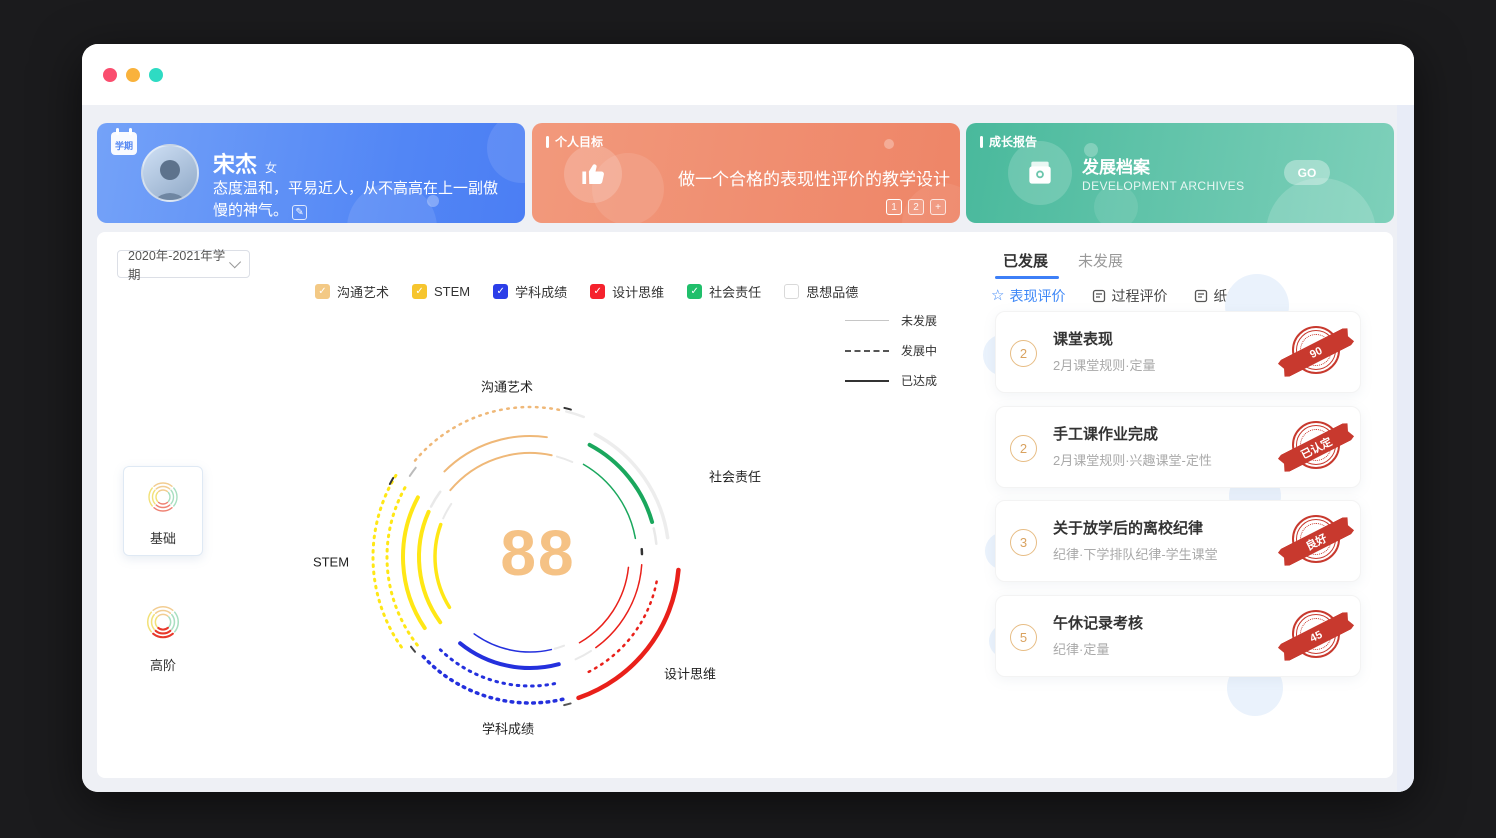  Describe the element at coordinates (1081, 649) in the screenshot. I see `item-subtitle: 纪律·定量` at that location.